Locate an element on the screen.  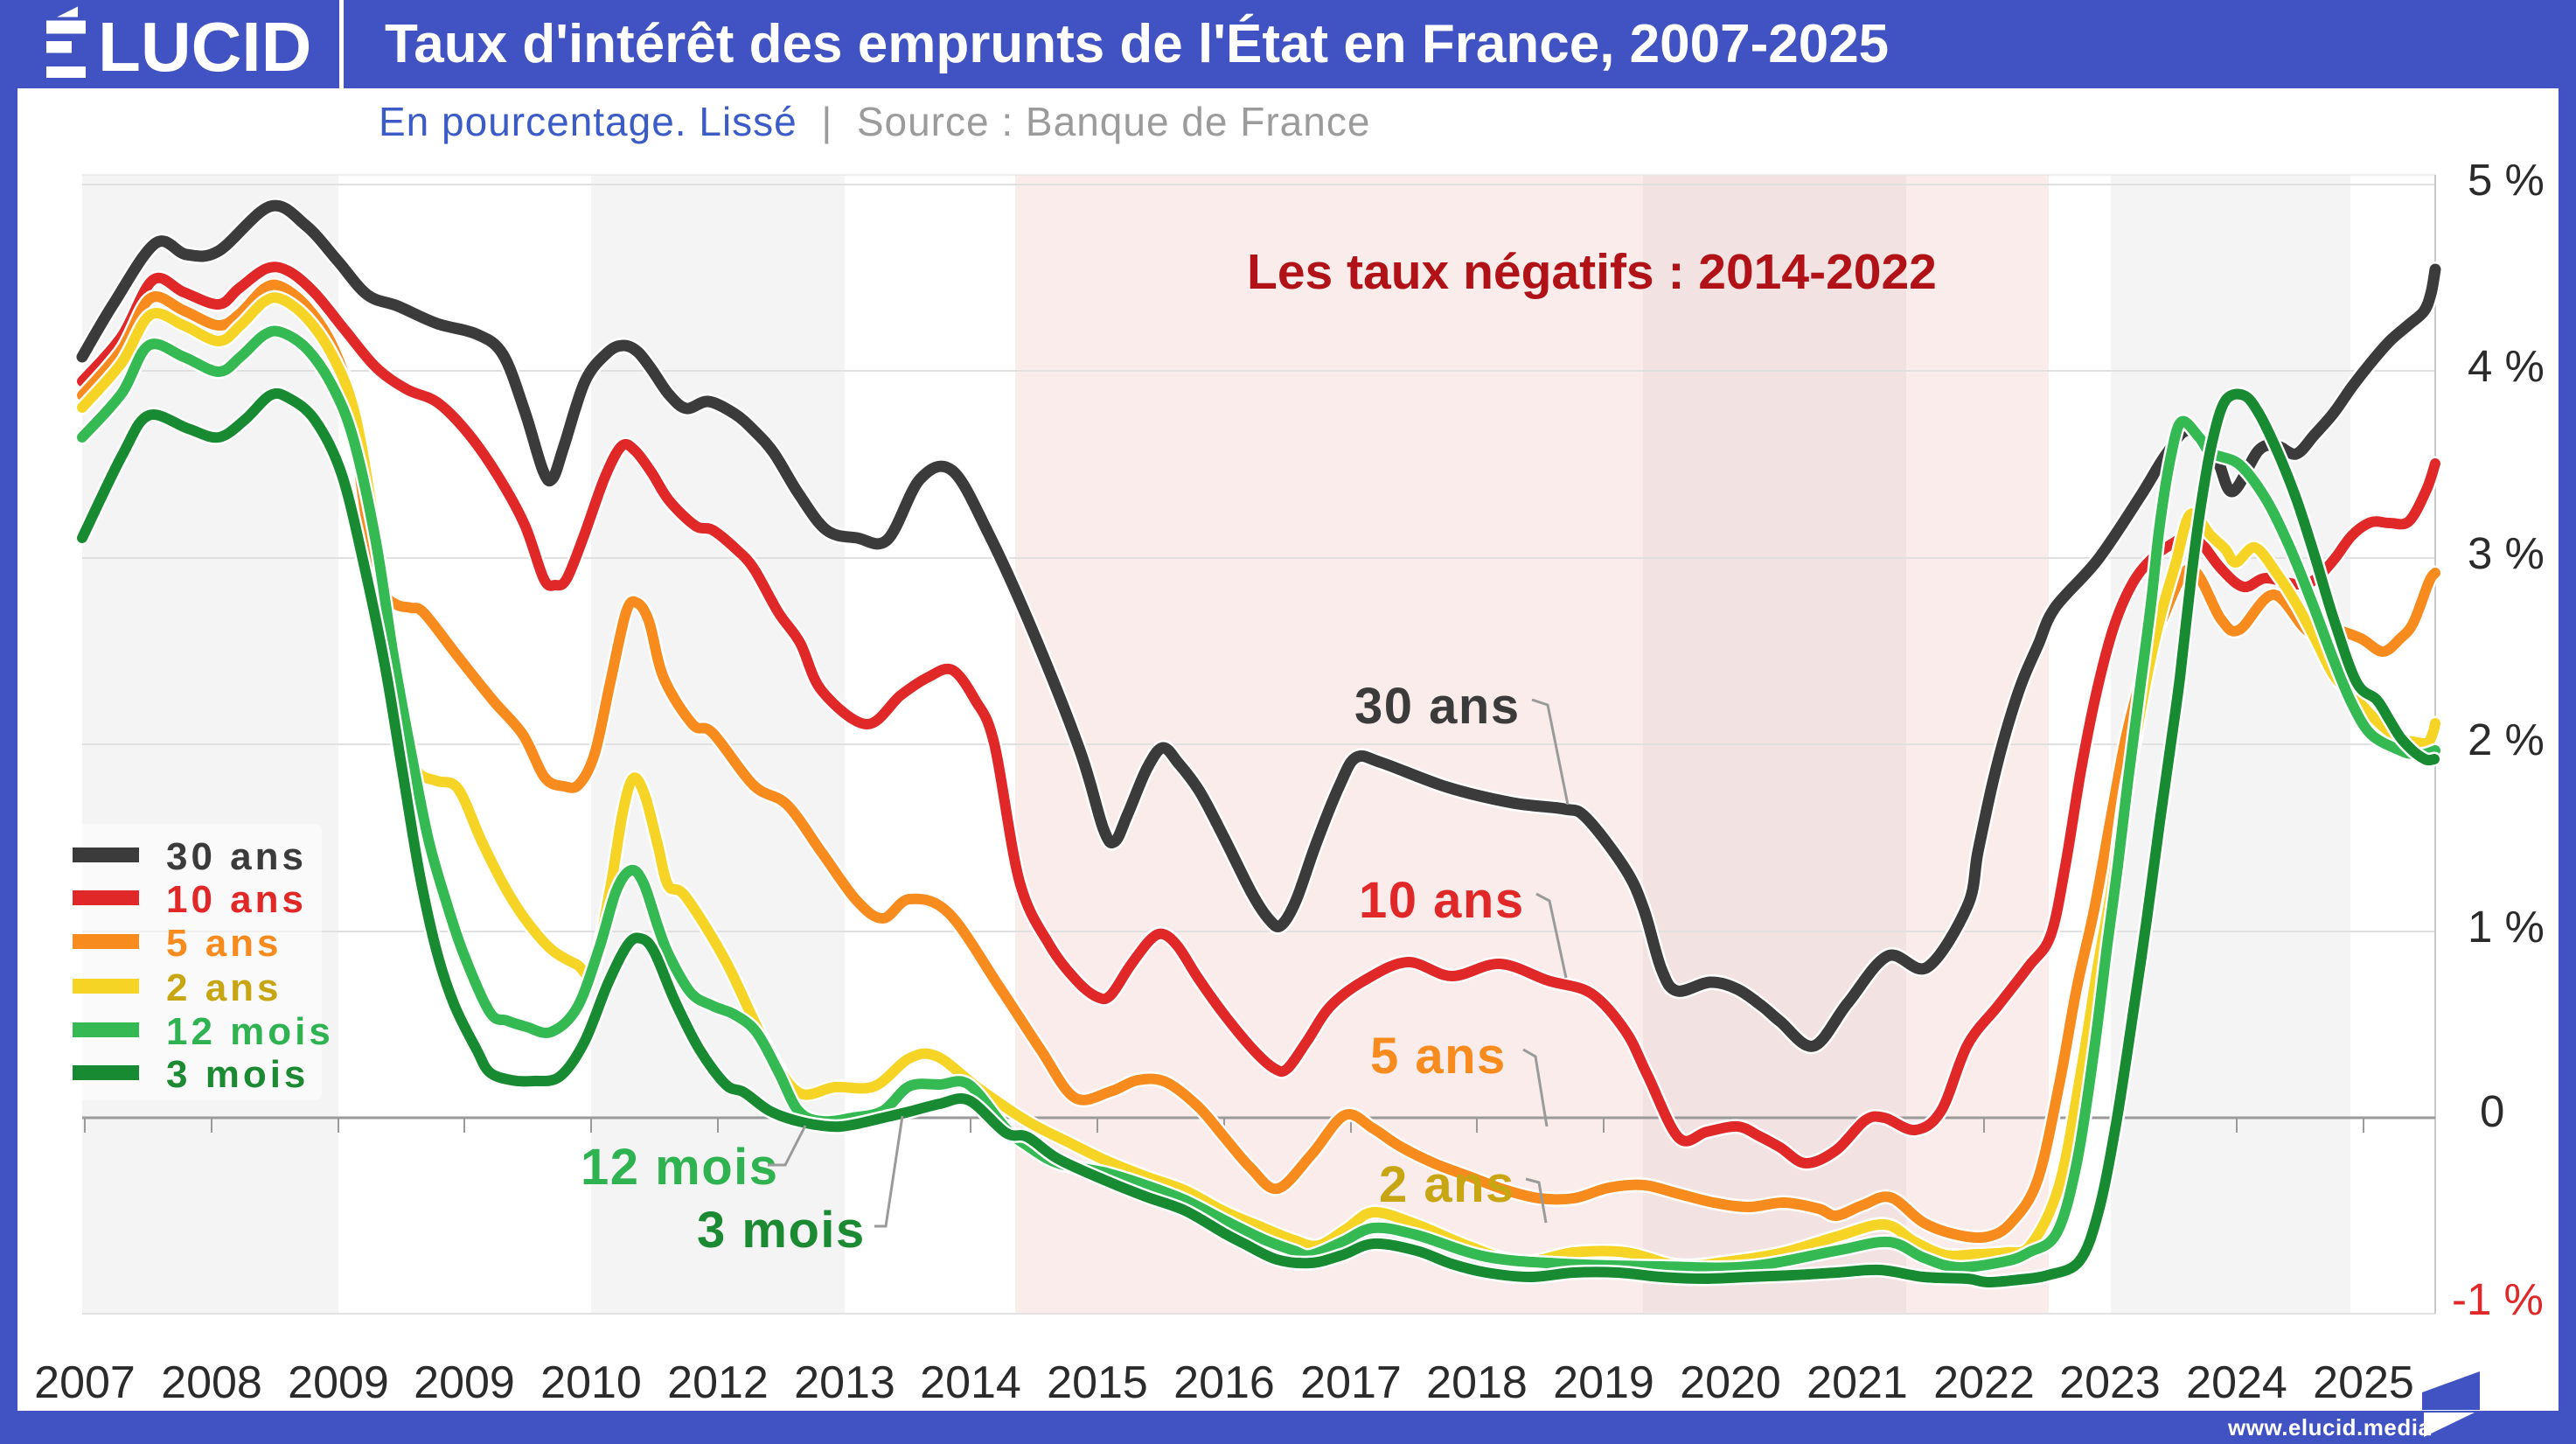
svg-text: 2014 is located at coordinates (971, 1382).